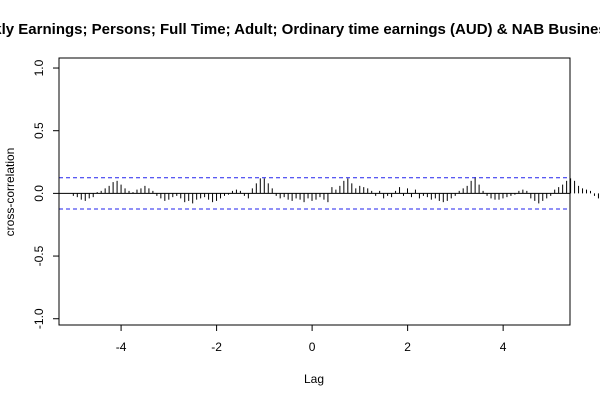 The image size is (600, 400). Describe the element at coordinates (335, 190) in the screenshot. I see `ccf-bars` at that location.